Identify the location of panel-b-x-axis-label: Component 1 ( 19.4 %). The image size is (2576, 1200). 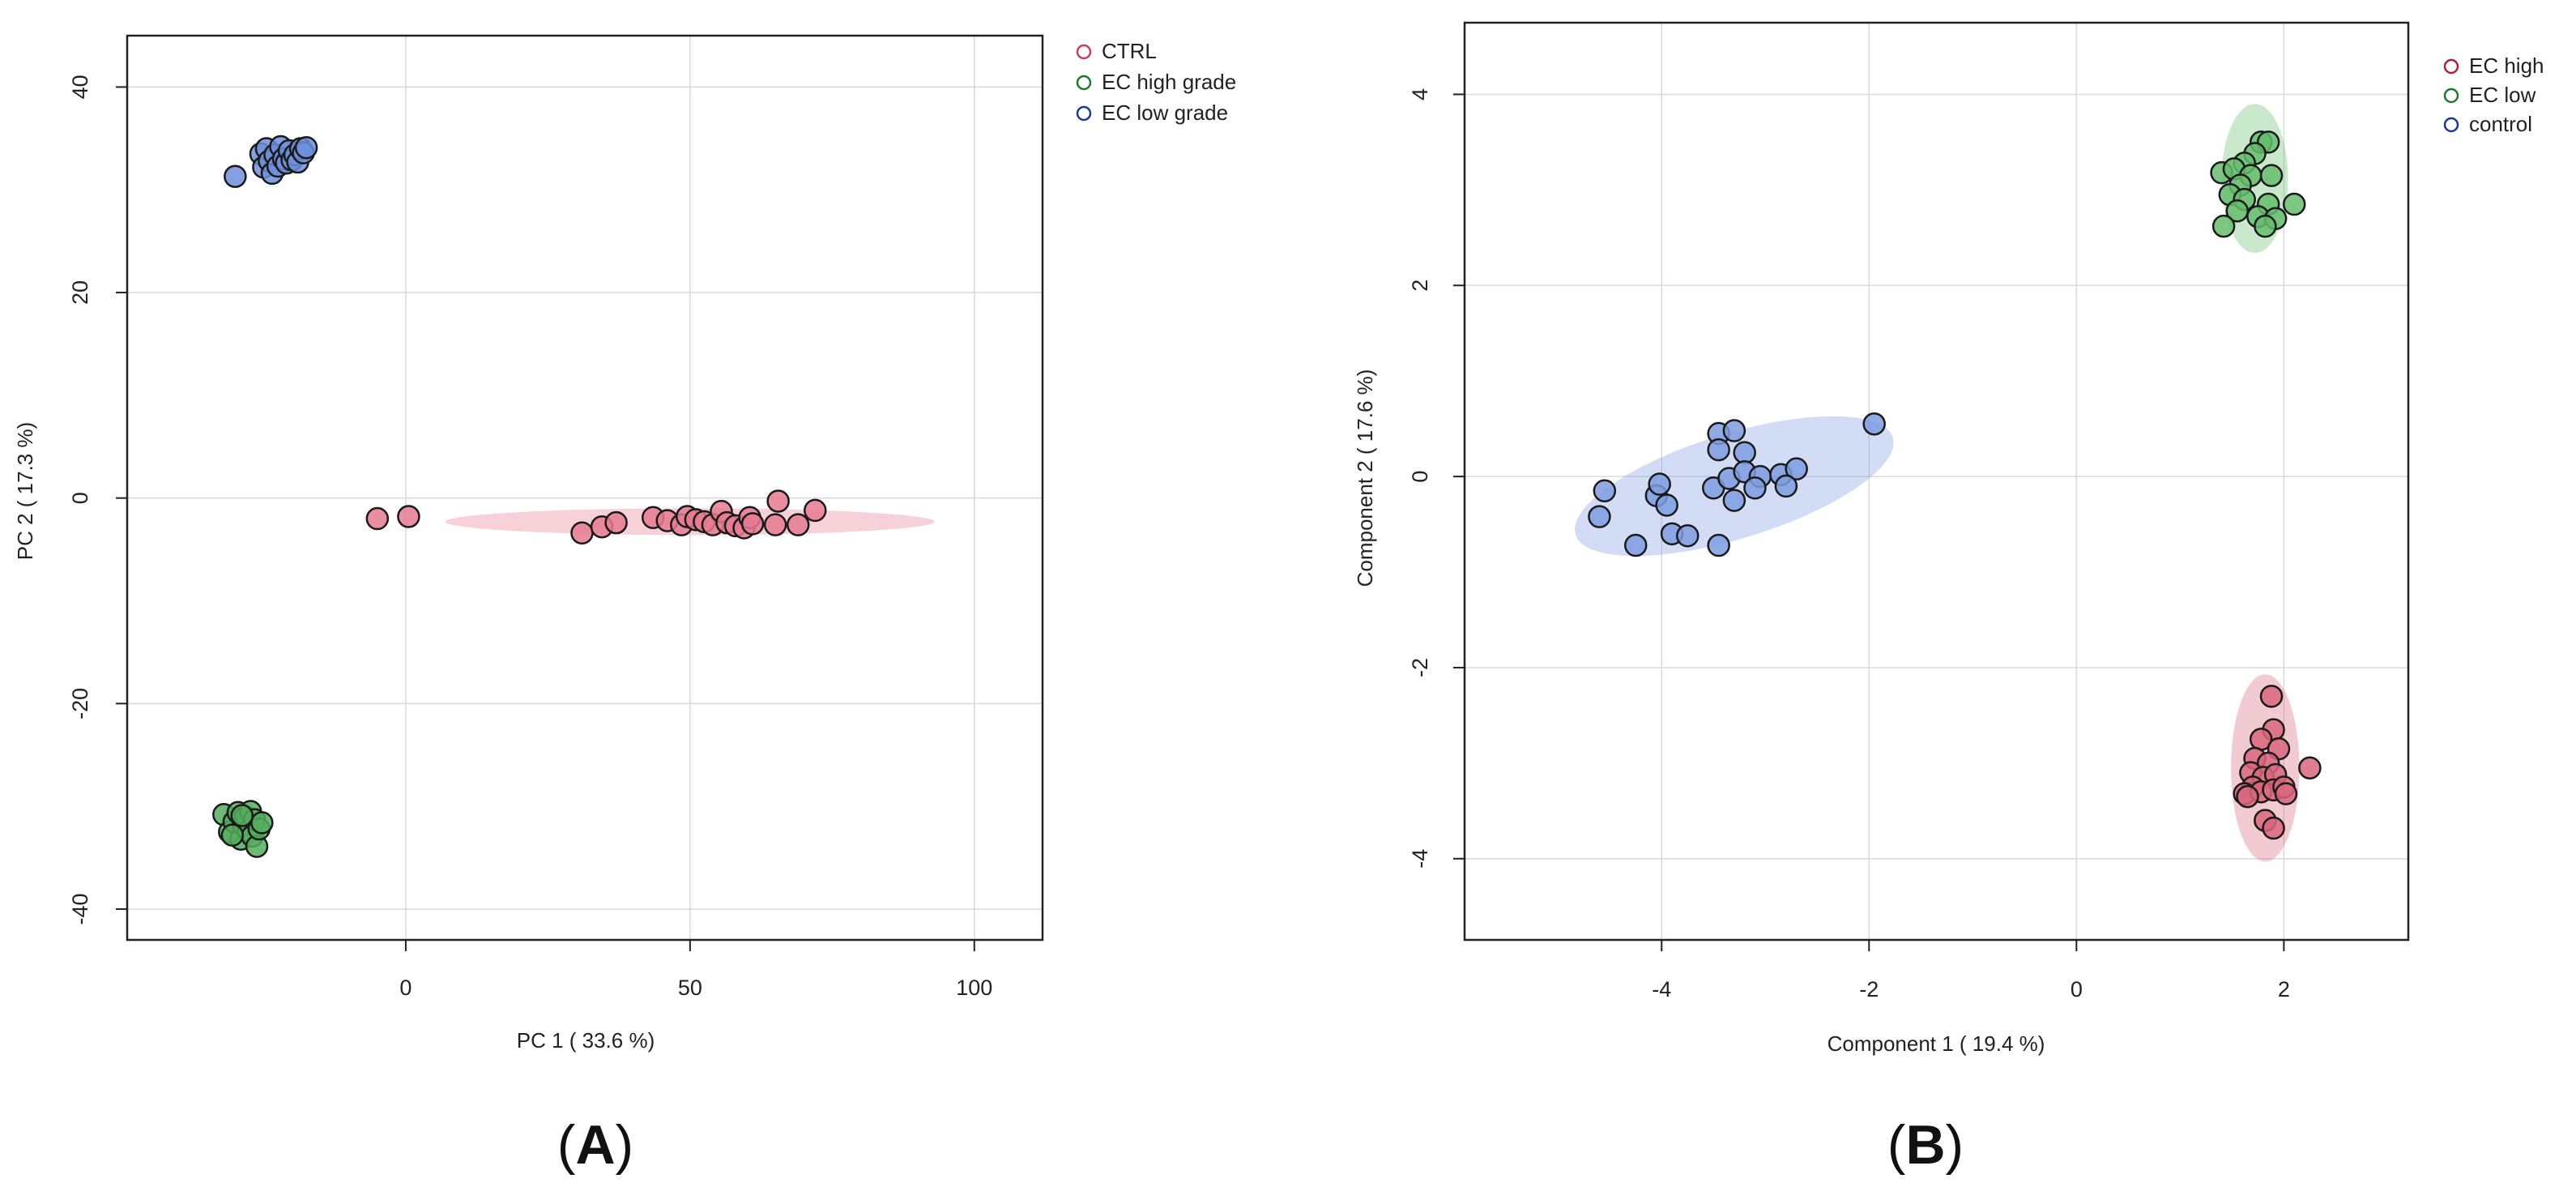
(1936, 1043).